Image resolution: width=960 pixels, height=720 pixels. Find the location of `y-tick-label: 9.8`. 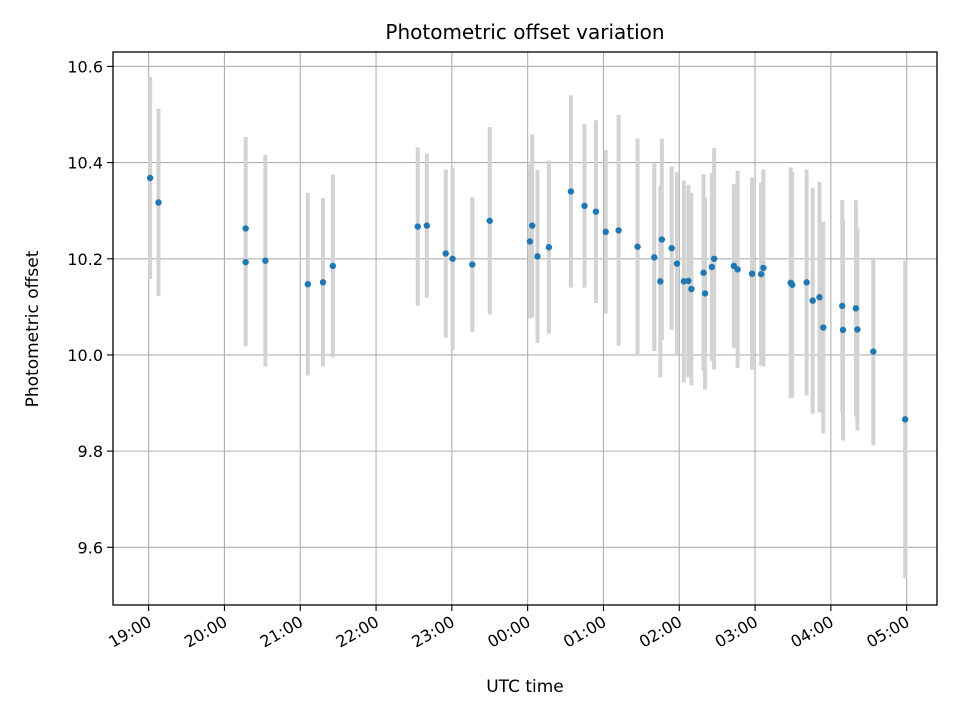

y-tick-label: 9.8 is located at coordinates (90, 451).